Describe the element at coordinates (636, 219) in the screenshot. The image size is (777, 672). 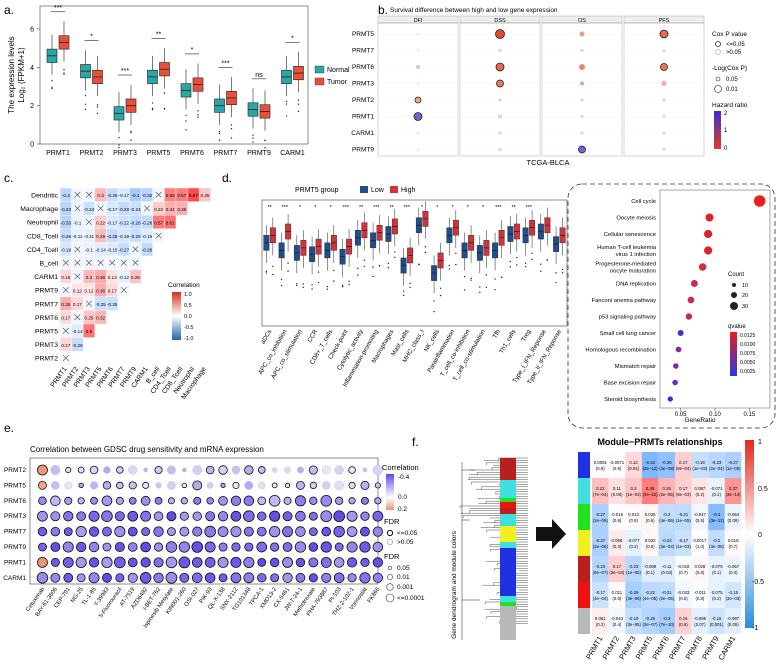
I see `enrich-term: Oocyte meiosis` at that location.